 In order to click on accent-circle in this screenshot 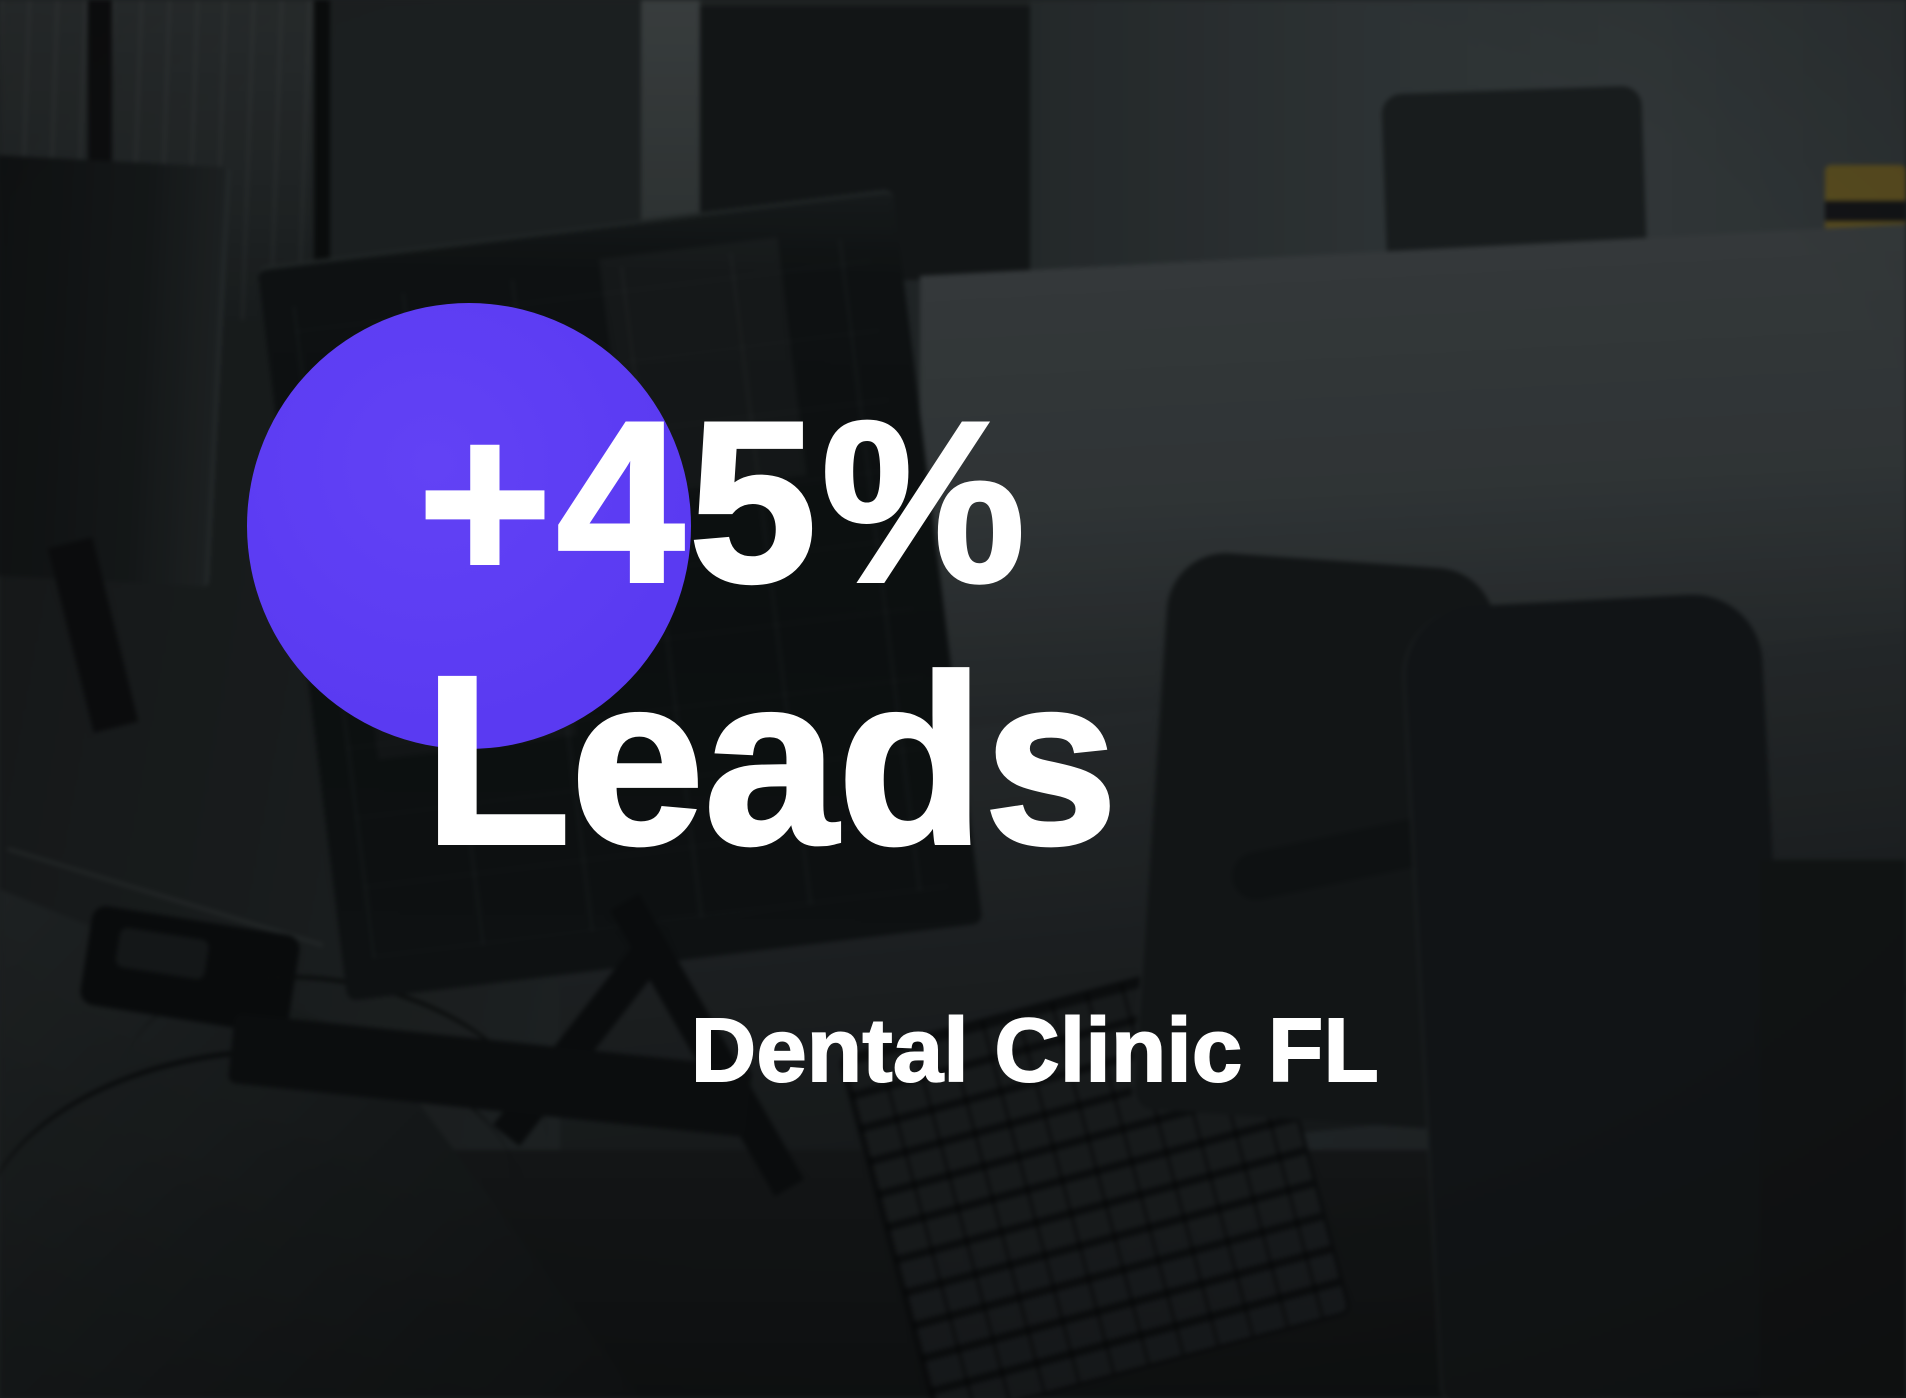, I will do `click(469, 526)`.